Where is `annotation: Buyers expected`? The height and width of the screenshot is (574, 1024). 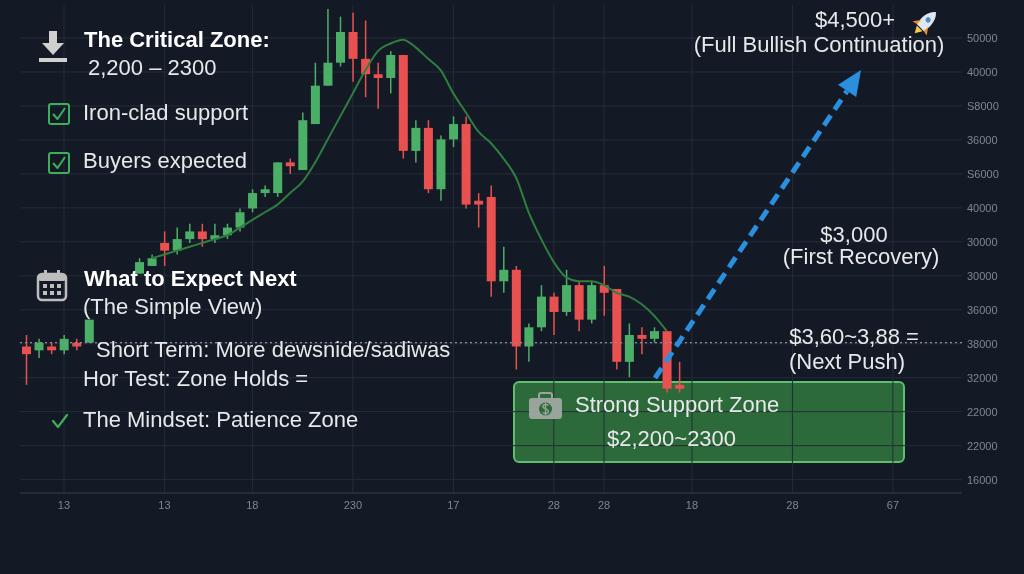 annotation: Buyers expected is located at coordinates (165, 160).